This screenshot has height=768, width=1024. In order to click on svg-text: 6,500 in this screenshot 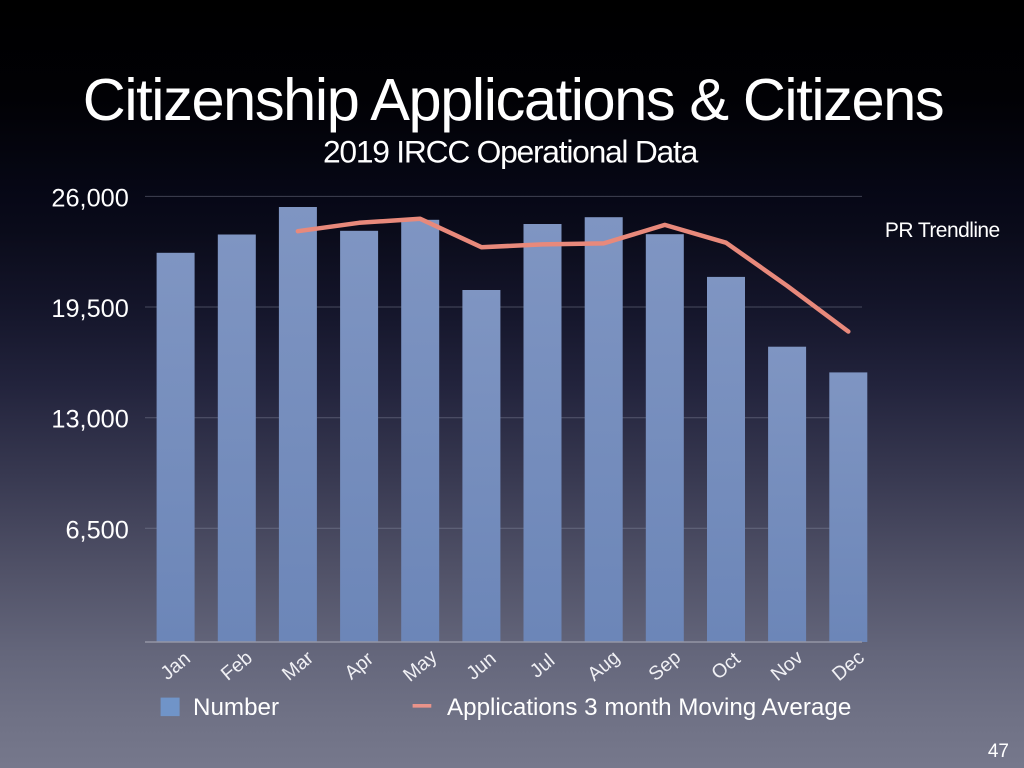, I will do `click(96, 530)`.